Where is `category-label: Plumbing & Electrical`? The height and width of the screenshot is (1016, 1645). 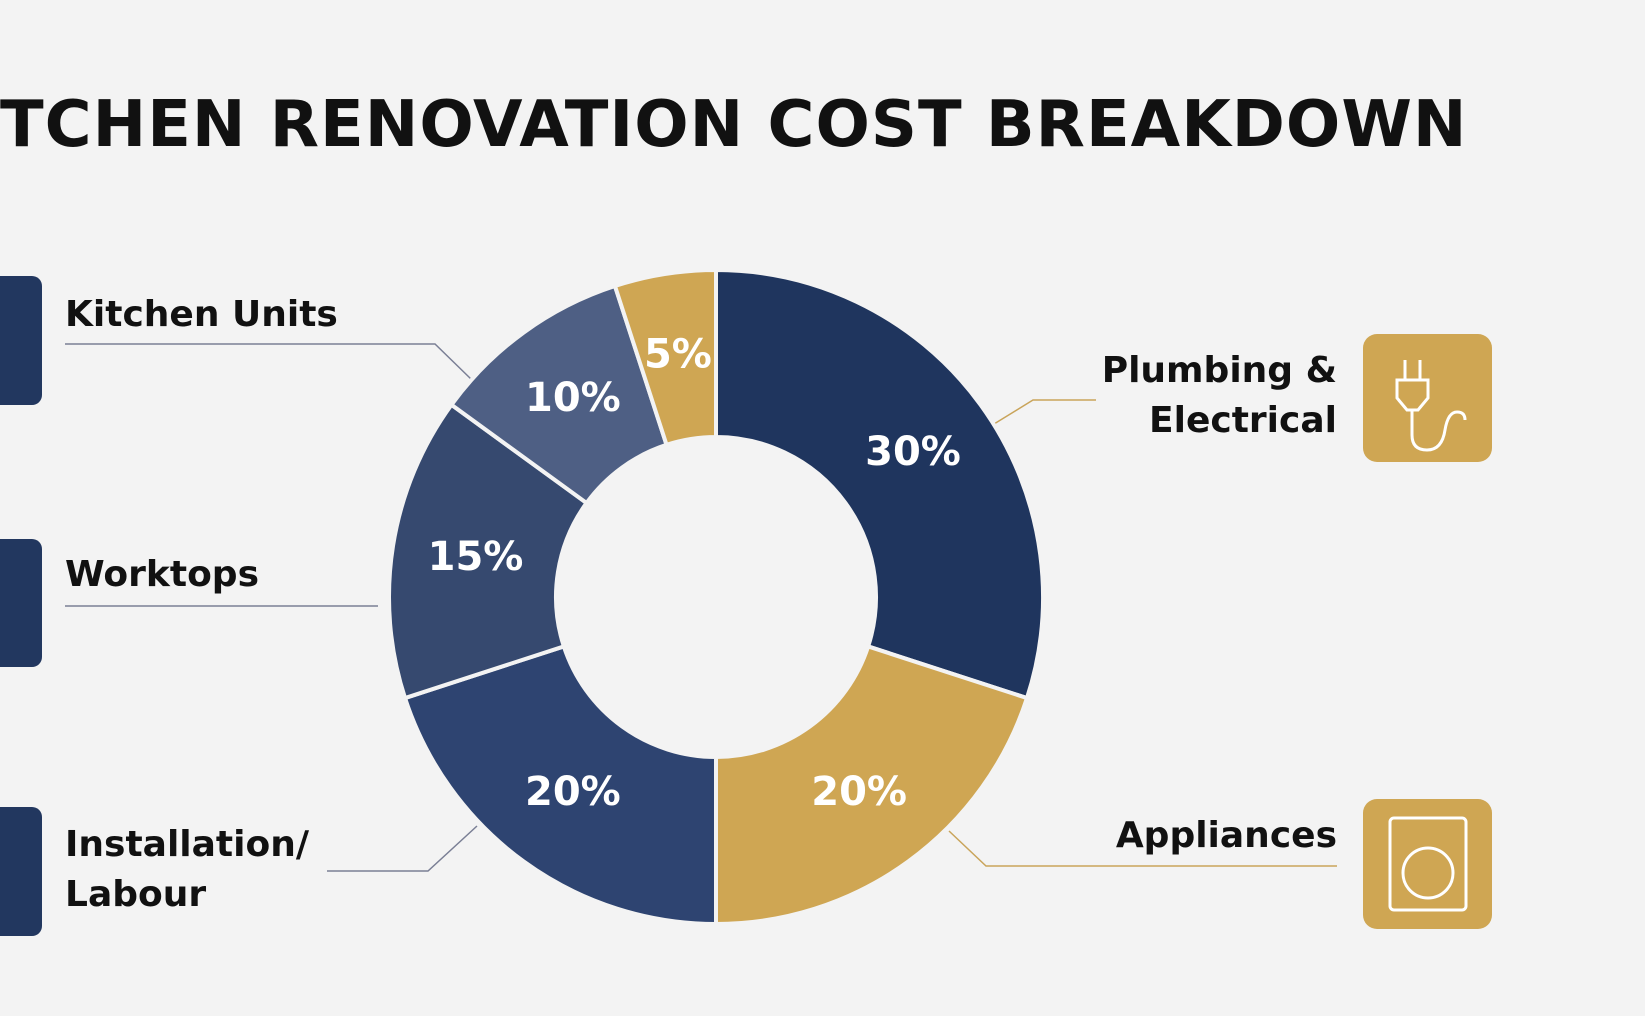 category-label: Plumbing & Electrical is located at coordinates (1219, 395).